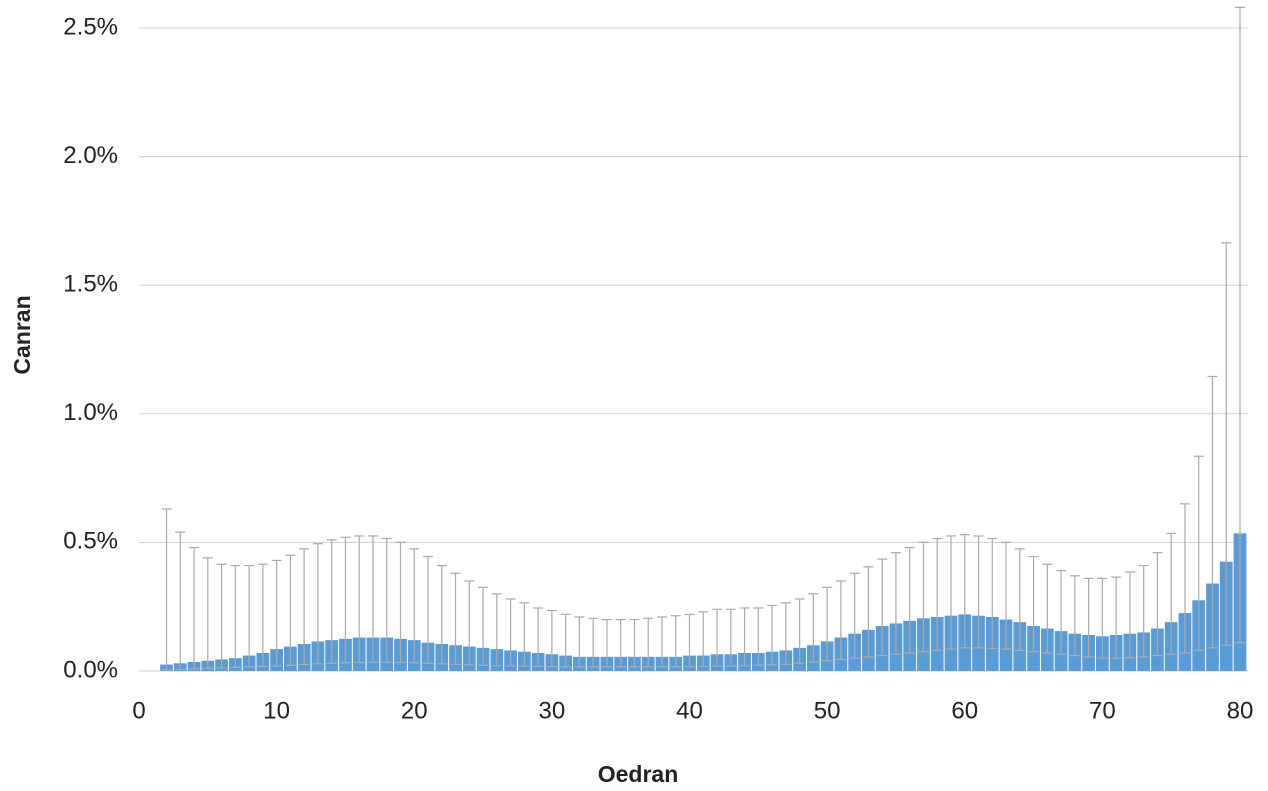 The width and height of the screenshot is (1268, 791). I want to click on x-tick-label: 80, so click(1240, 710).